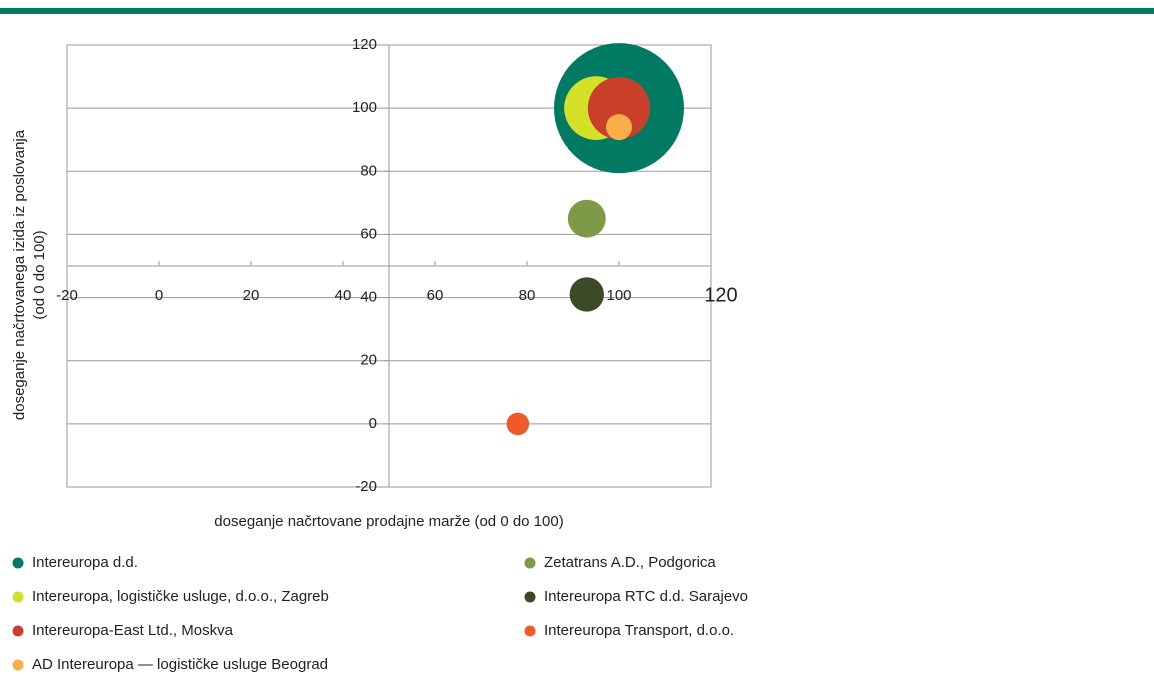 This screenshot has width=1154, height=675. What do you see at coordinates (85, 562) in the screenshot?
I see `legend-label: Intereuropa d.d.` at bounding box center [85, 562].